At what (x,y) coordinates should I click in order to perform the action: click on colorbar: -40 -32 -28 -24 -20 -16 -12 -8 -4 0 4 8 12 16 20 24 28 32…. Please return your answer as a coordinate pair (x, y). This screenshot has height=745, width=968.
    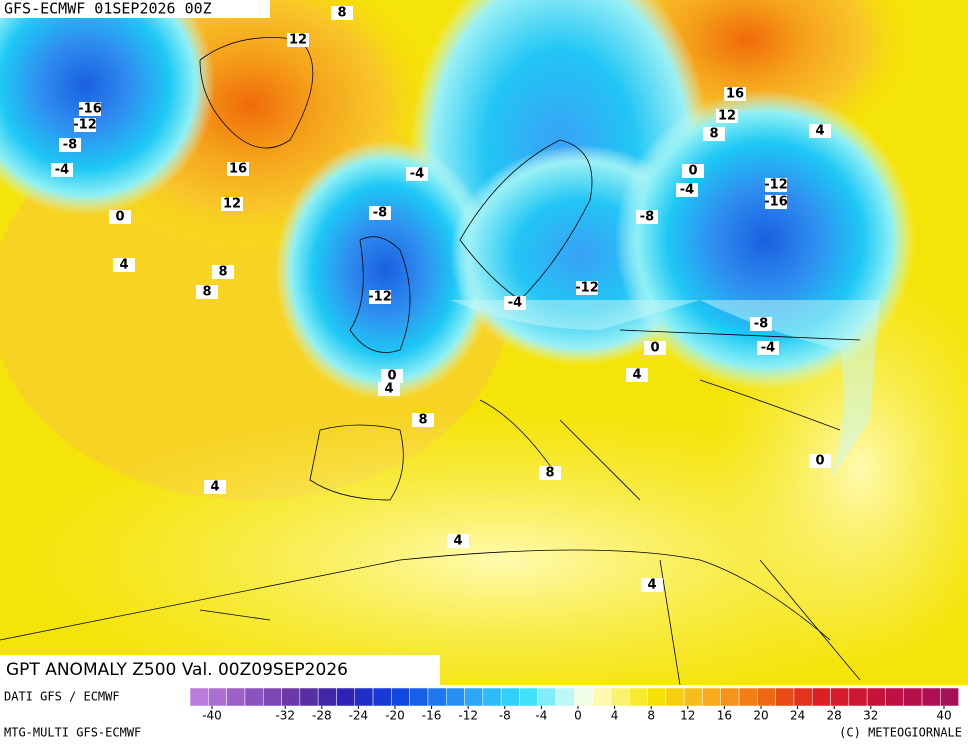
    Looking at the image, I should click on (574, 705).